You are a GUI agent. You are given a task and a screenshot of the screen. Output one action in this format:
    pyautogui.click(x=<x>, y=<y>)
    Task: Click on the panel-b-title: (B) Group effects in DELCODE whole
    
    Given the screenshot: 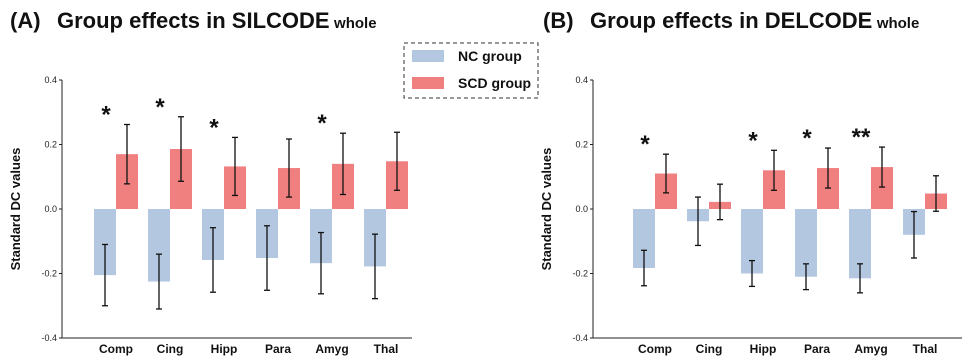 What is the action you would take?
    pyautogui.click(x=731, y=20)
    